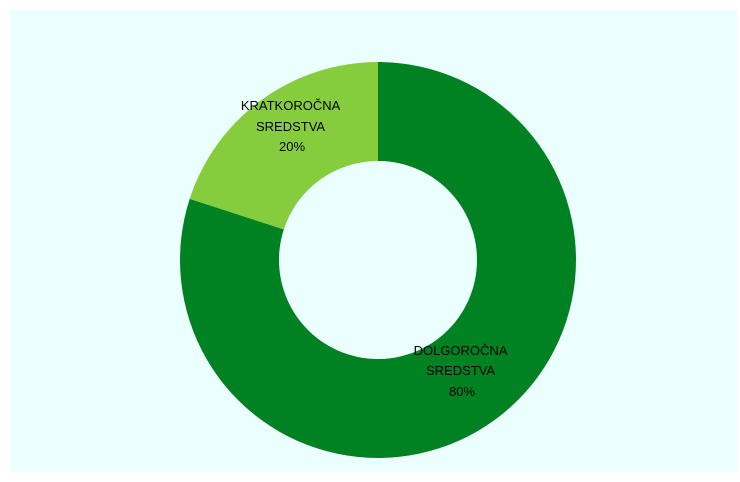  Describe the element at coordinates (461, 350) in the screenshot. I see `slice-label-dolgorocna-line1: DOLGOROČNA` at that location.